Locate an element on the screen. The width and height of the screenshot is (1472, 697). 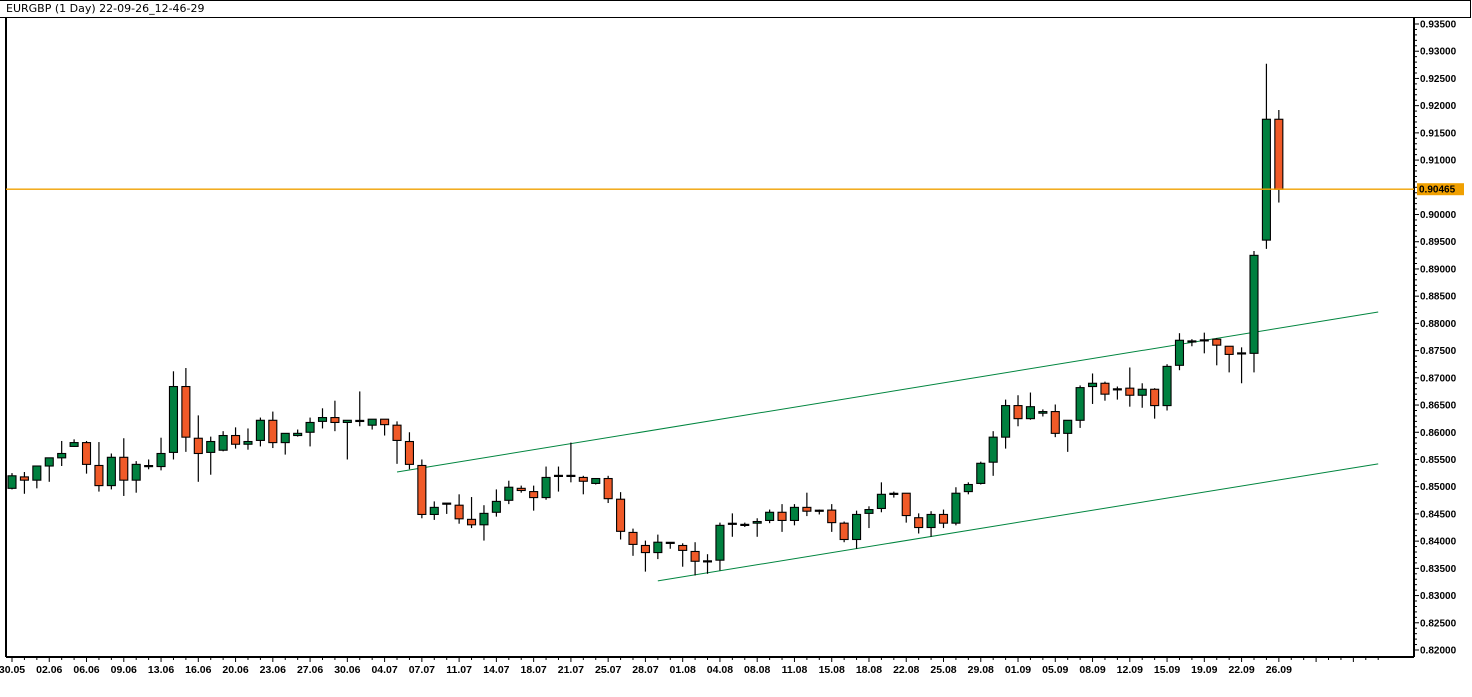
x-tick-label: 07.07 is located at coordinates (422, 670).